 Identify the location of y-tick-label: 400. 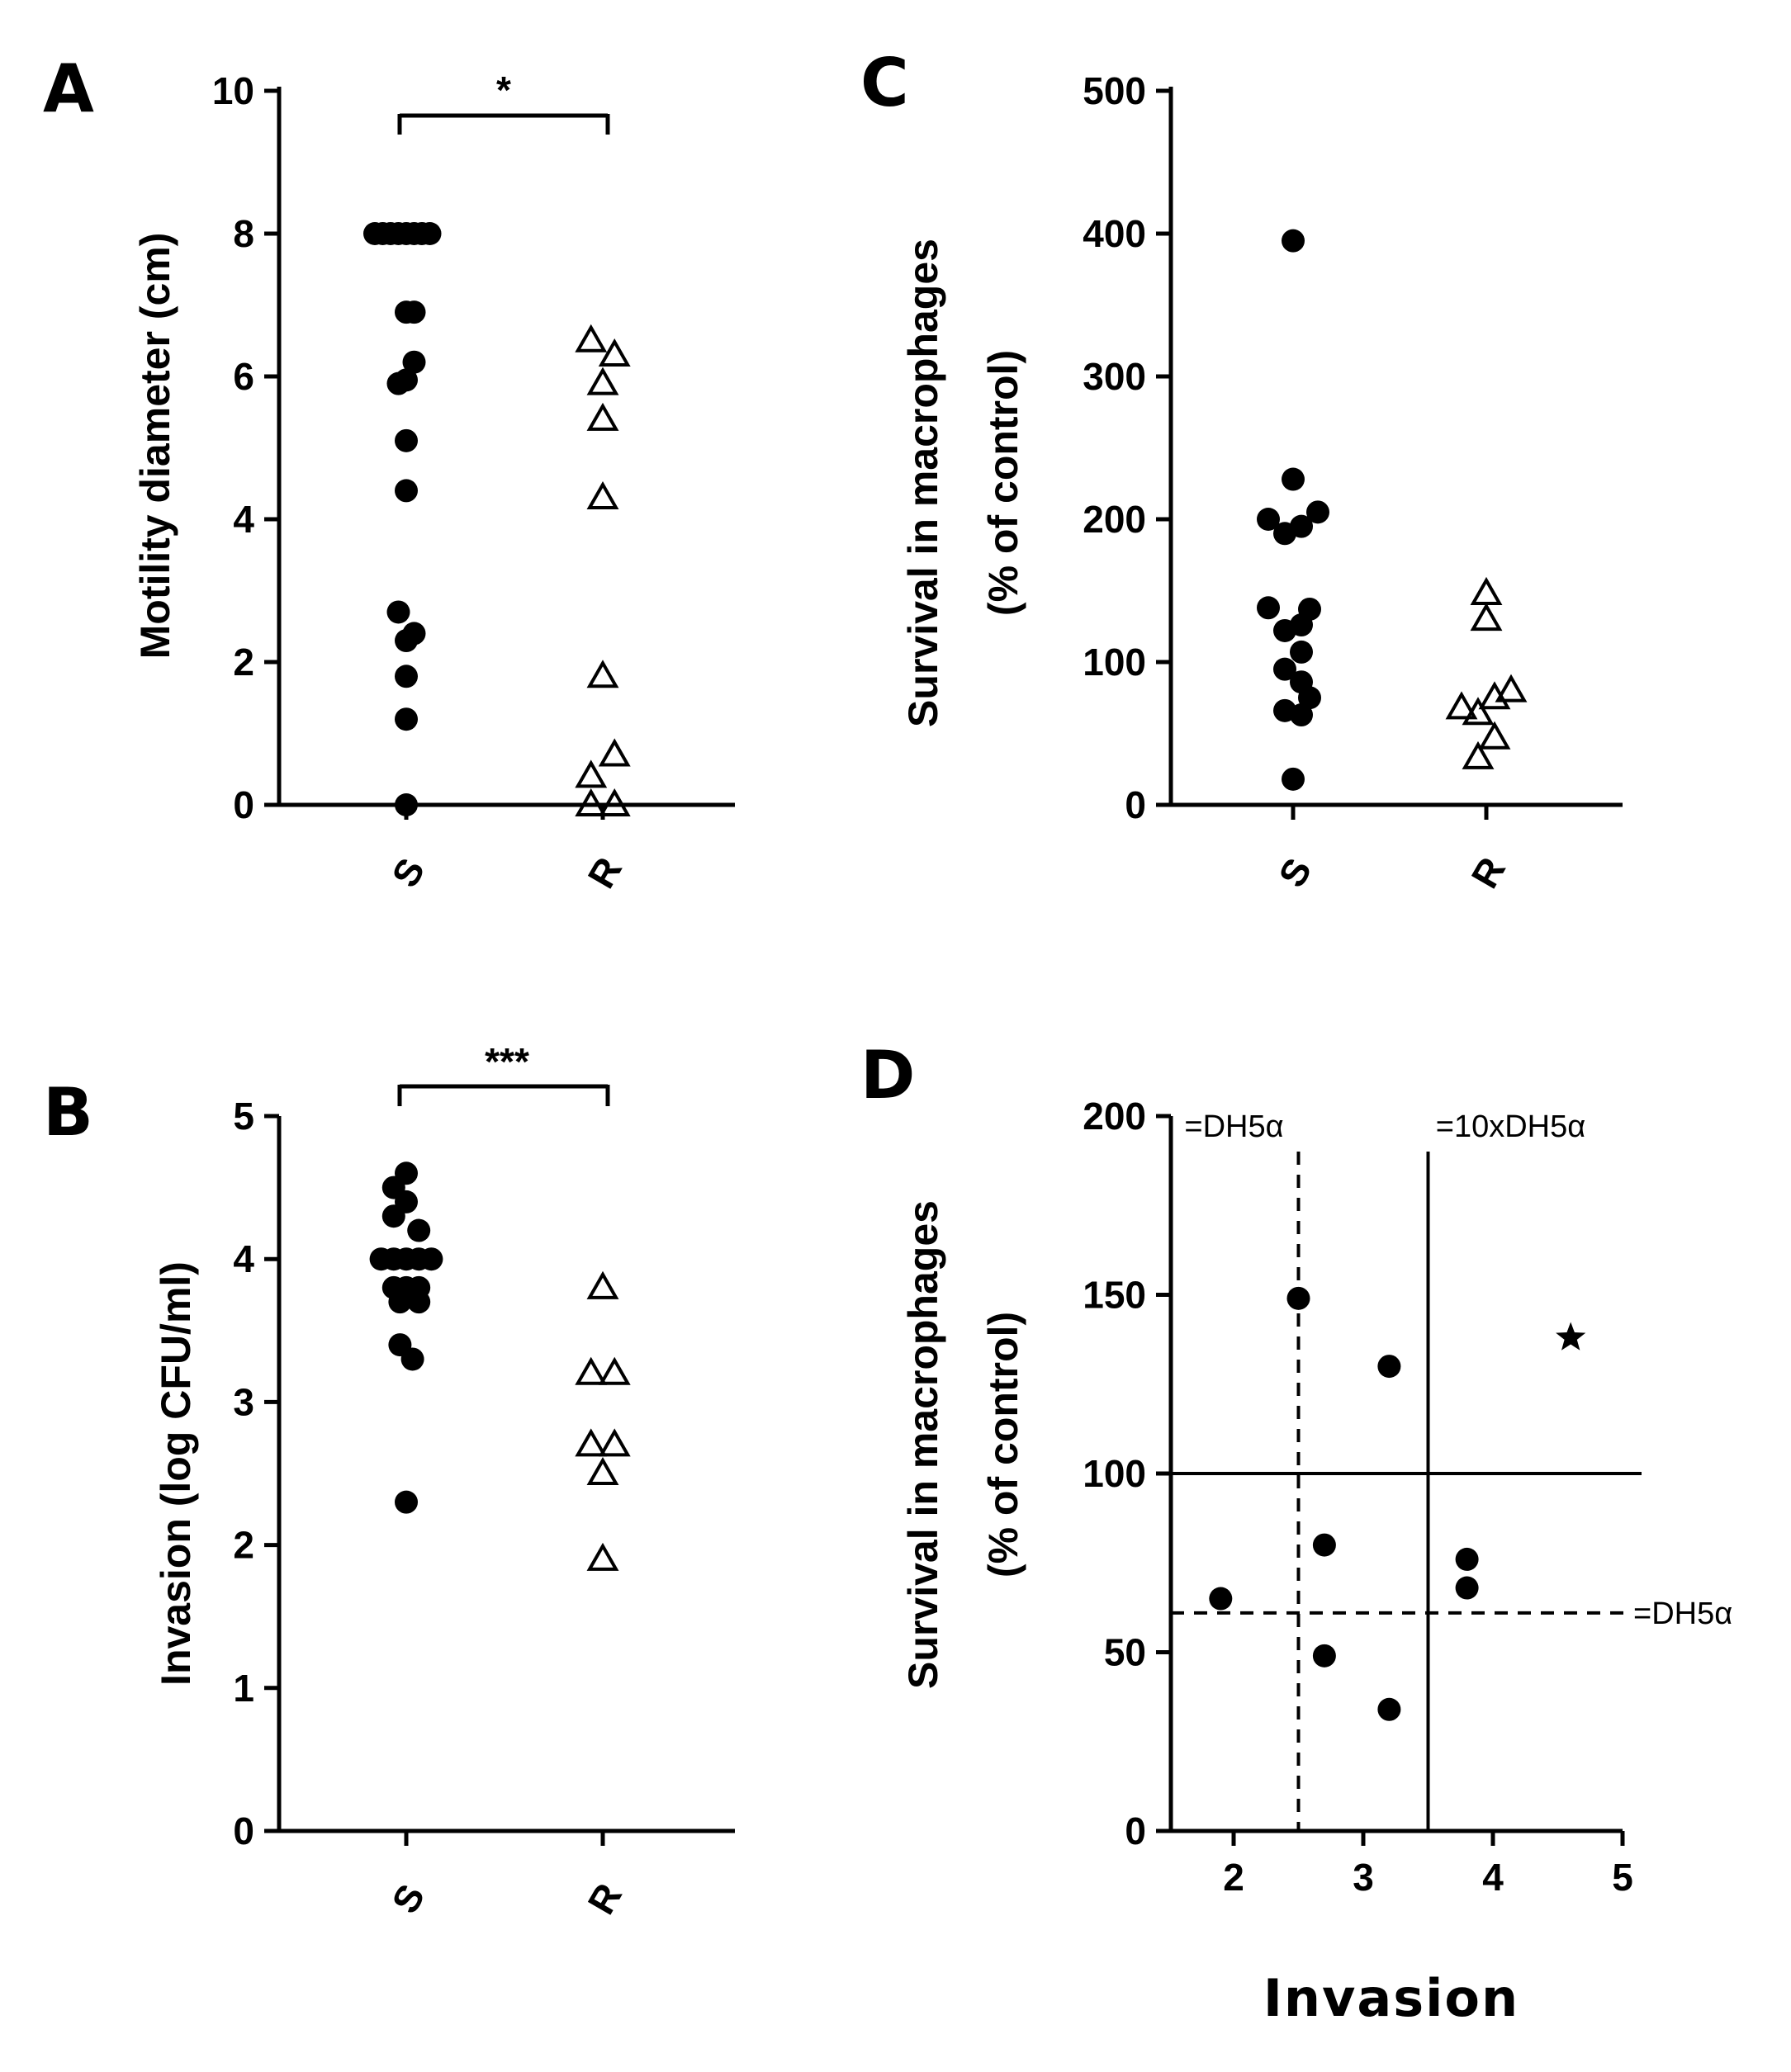
(1114, 233).